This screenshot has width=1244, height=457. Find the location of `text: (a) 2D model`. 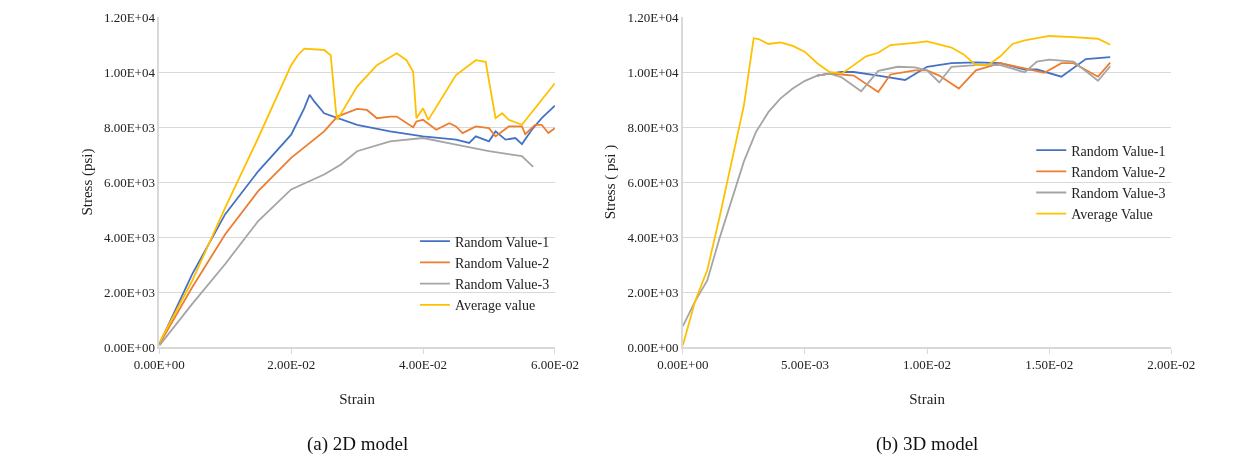

text: (a) 2D model is located at coordinates (358, 444).